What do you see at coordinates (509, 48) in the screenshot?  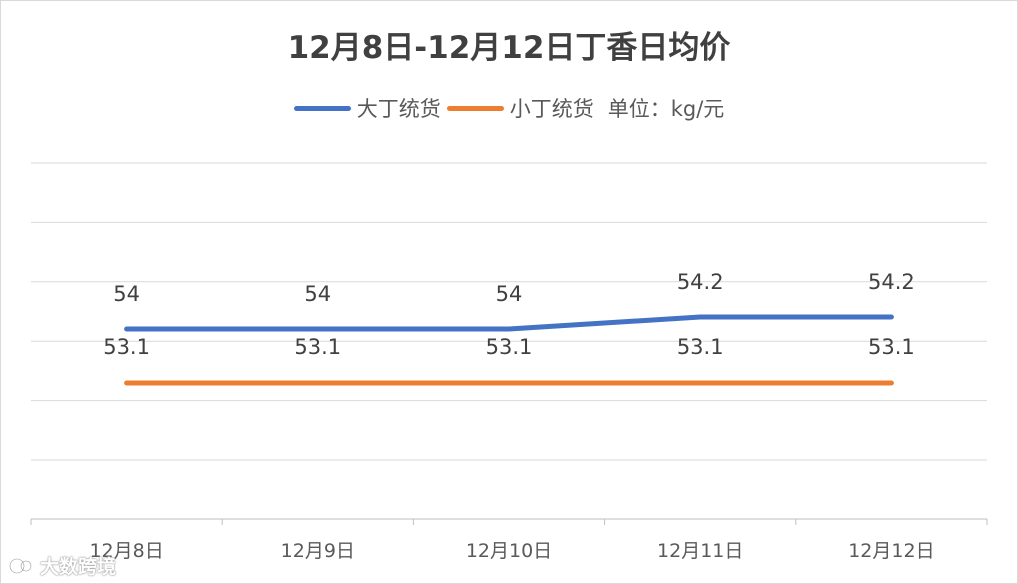 I see `chart-title: 12月8日-12月12日丁香日均价` at bounding box center [509, 48].